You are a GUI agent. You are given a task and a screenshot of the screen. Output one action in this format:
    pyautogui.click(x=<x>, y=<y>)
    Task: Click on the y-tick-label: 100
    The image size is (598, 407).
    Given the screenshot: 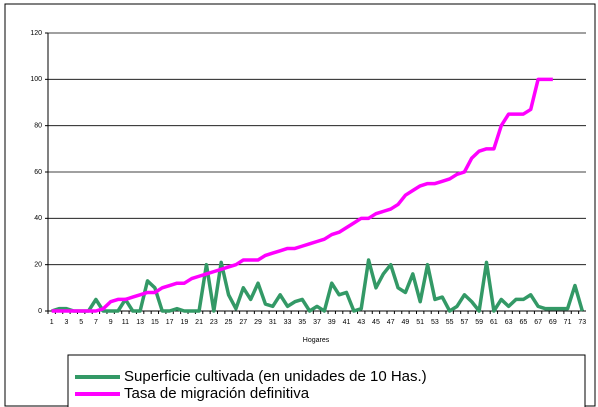 What is the action you would take?
    pyautogui.click(x=36, y=79)
    